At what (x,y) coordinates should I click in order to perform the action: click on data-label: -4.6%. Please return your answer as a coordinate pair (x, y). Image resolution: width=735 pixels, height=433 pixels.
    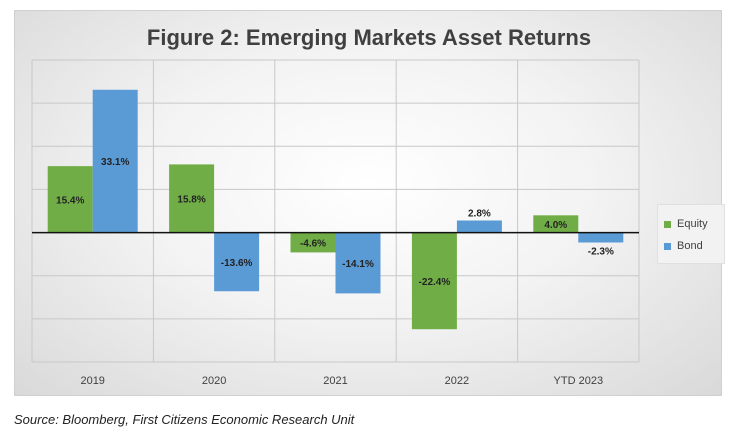
    Looking at the image, I should click on (313, 243).